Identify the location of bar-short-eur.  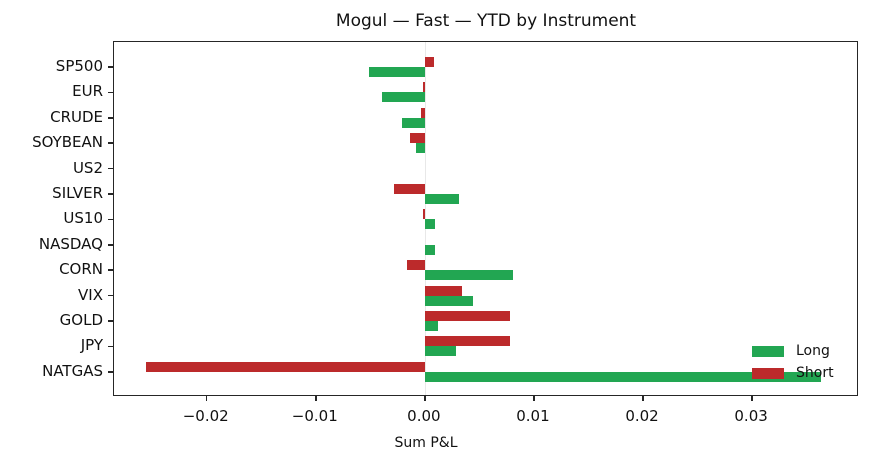
(423, 87).